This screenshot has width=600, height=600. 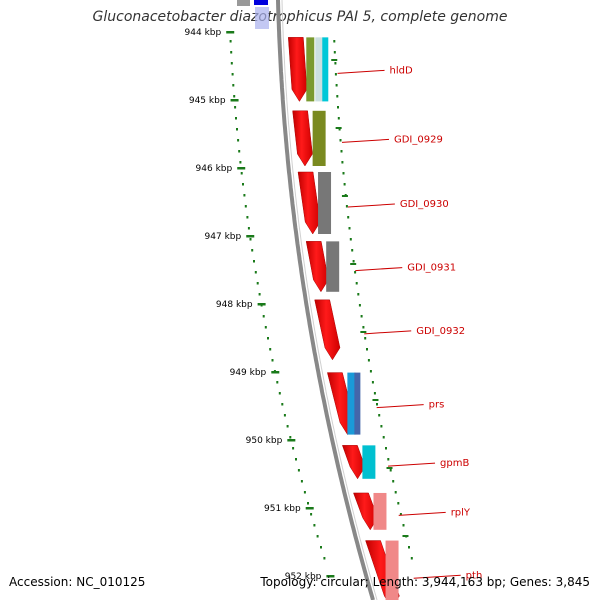 What do you see at coordinates (282, 509) in the screenshot?
I see `tick-label: 951 kbp` at bounding box center [282, 509].